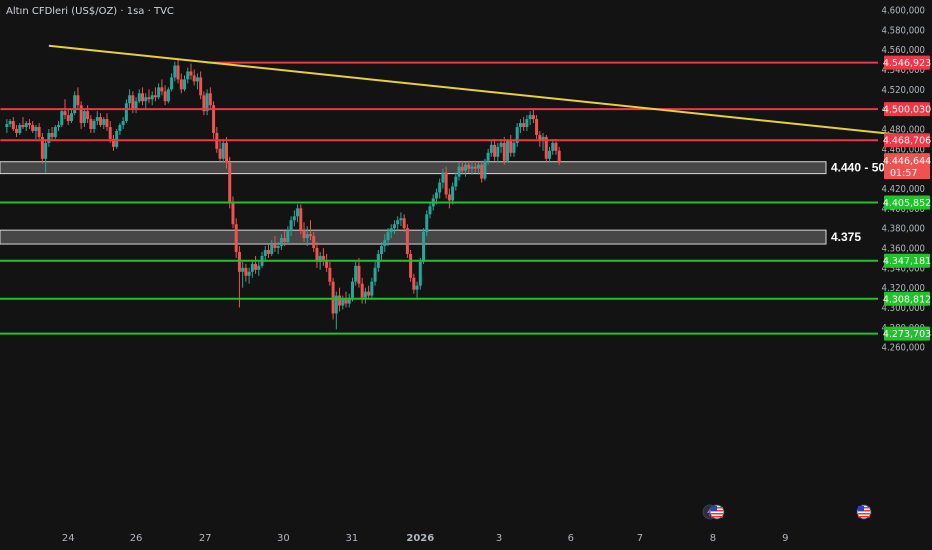 The image size is (932, 550). What do you see at coordinates (907, 161) in the screenshot?
I see `last-price-label: 4.446,644` at bounding box center [907, 161].